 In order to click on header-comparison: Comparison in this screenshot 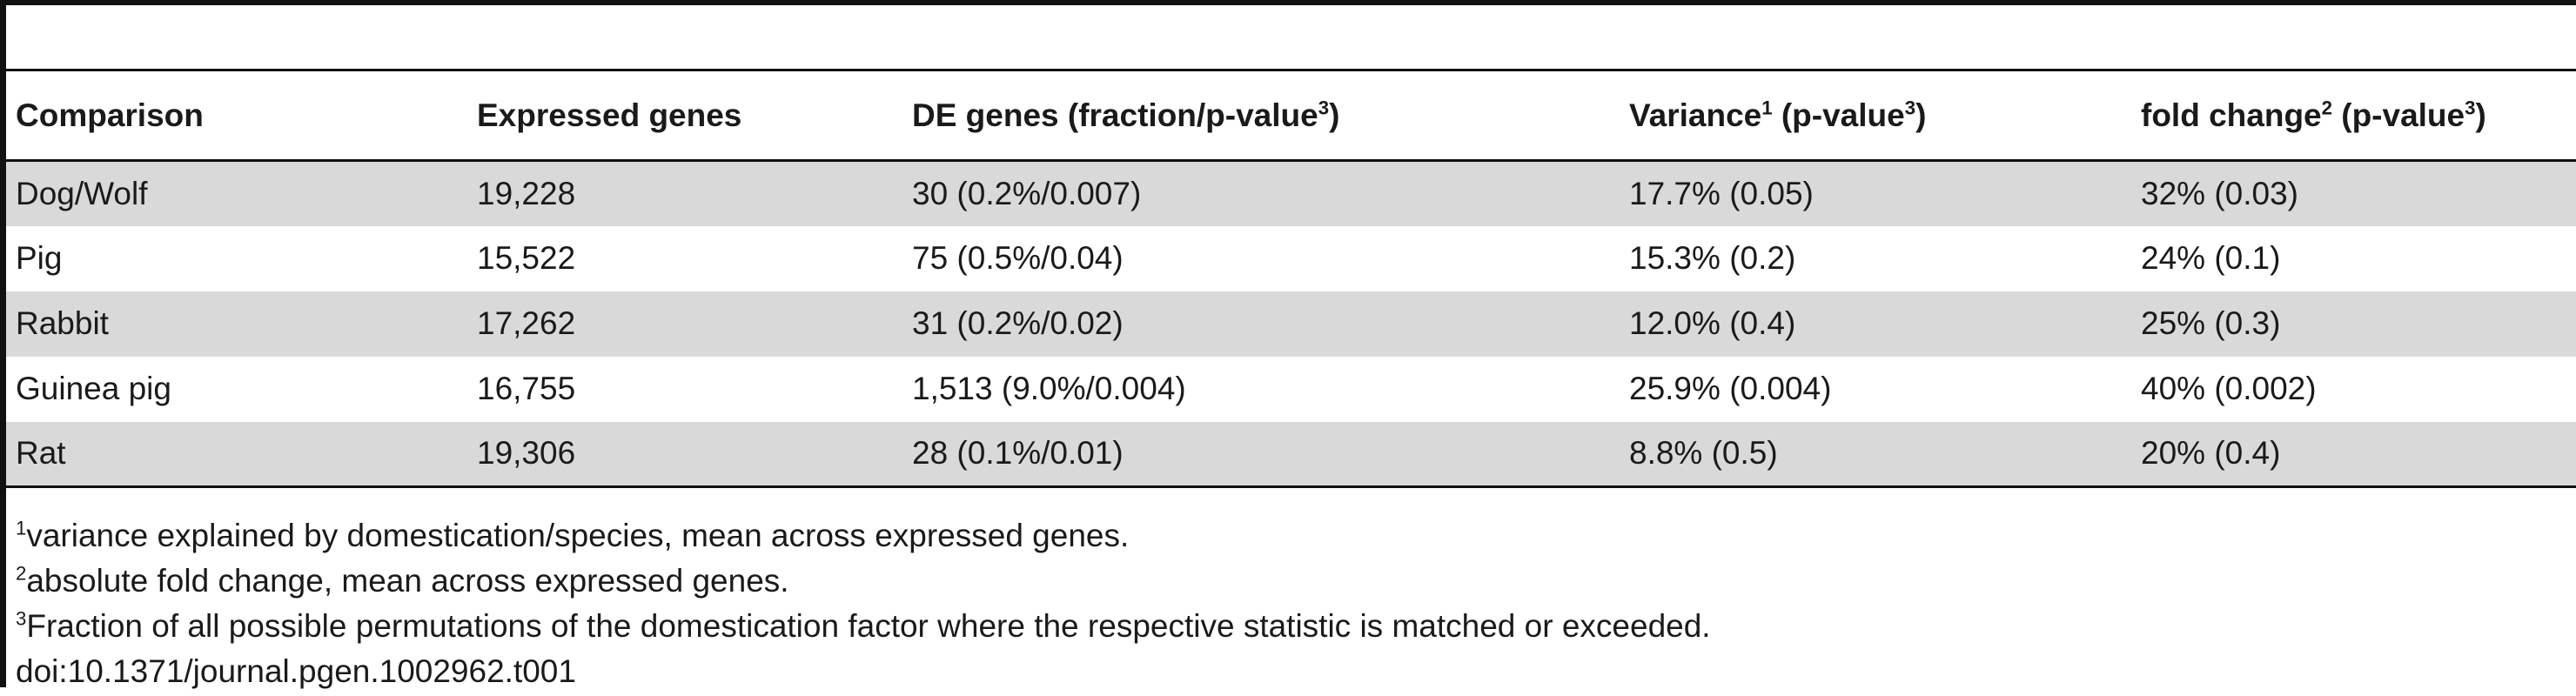, I will do `click(110, 115)`.